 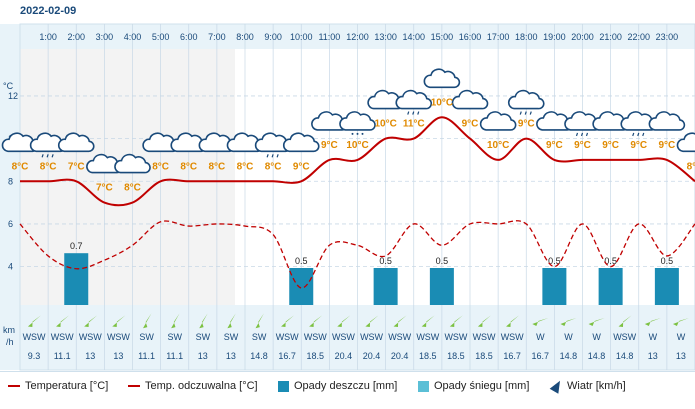 What do you see at coordinates (10, 224) in the screenshot?
I see `y-tick-label: 6` at bounding box center [10, 224].